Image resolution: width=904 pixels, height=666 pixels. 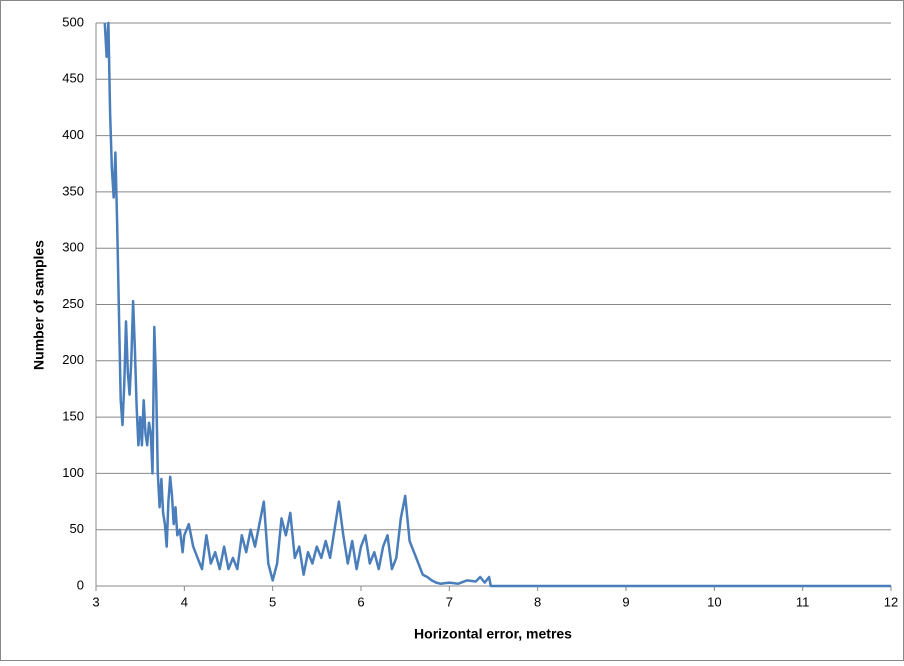 What do you see at coordinates (891, 601) in the screenshot?
I see `x-tick-label: 12` at bounding box center [891, 601].